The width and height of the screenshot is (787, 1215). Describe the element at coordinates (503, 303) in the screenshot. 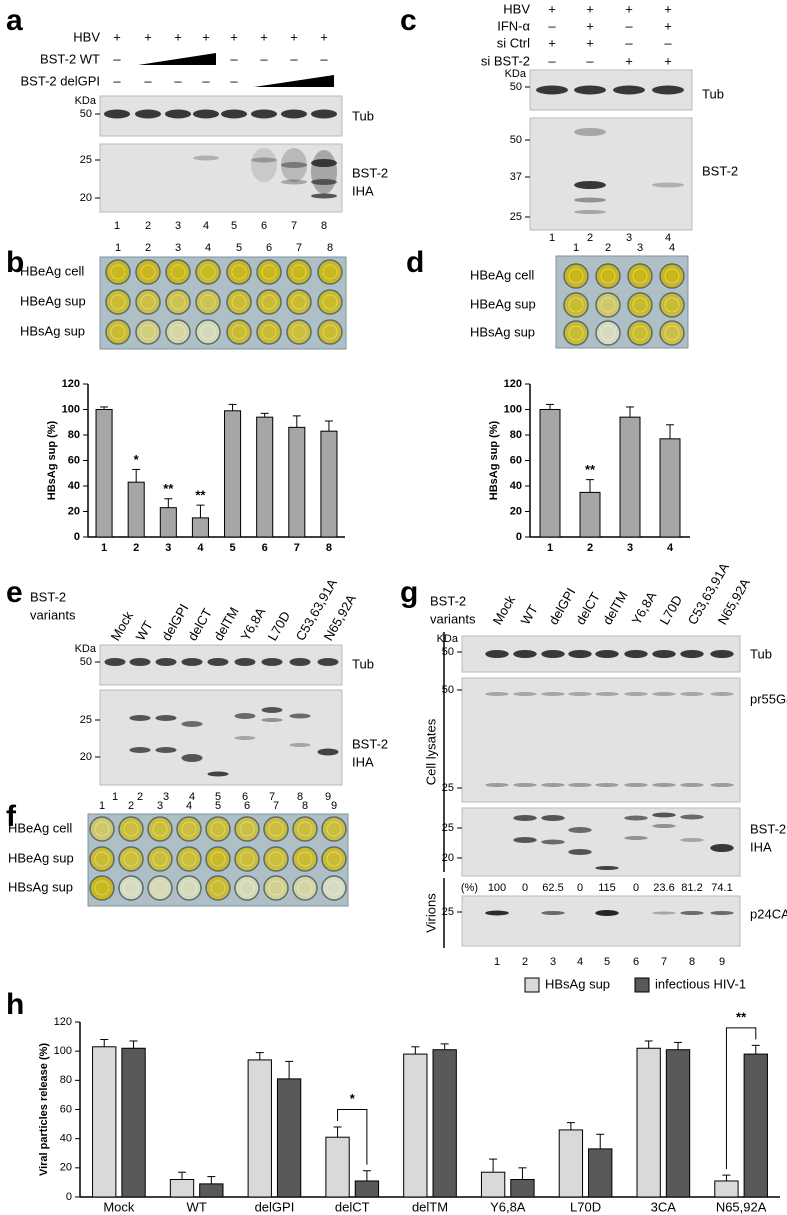

I see `row-label: HBeAg sup` at that location.